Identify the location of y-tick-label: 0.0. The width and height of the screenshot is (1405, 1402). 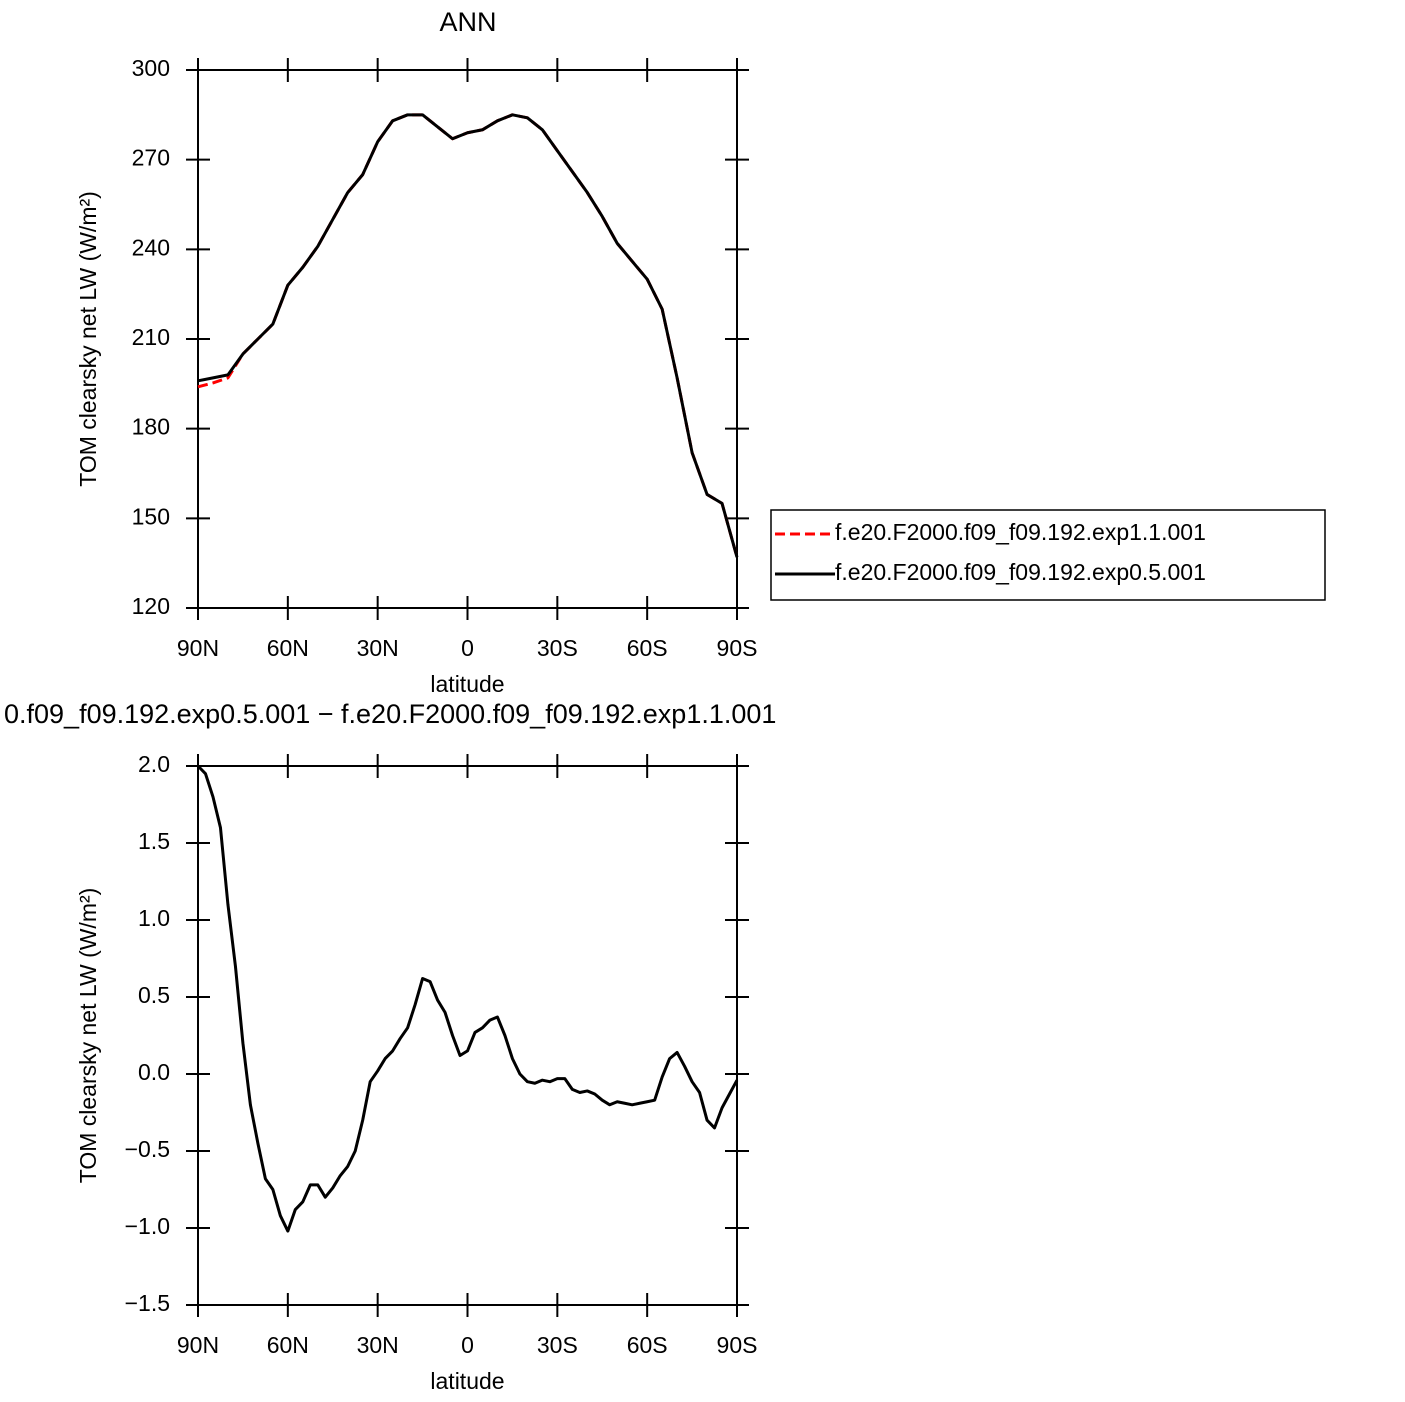
(154, 1072).